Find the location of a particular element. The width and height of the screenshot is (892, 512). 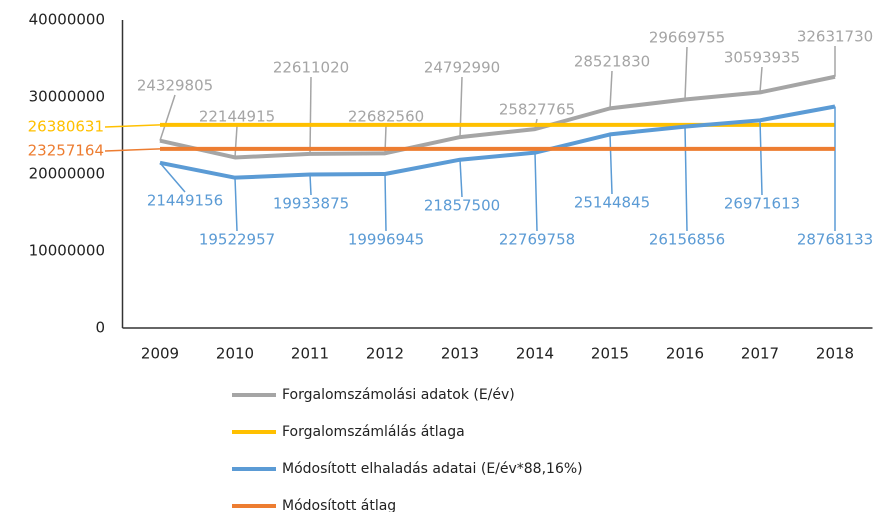

data-label: 25827765 is located at coordinates (537, 110).